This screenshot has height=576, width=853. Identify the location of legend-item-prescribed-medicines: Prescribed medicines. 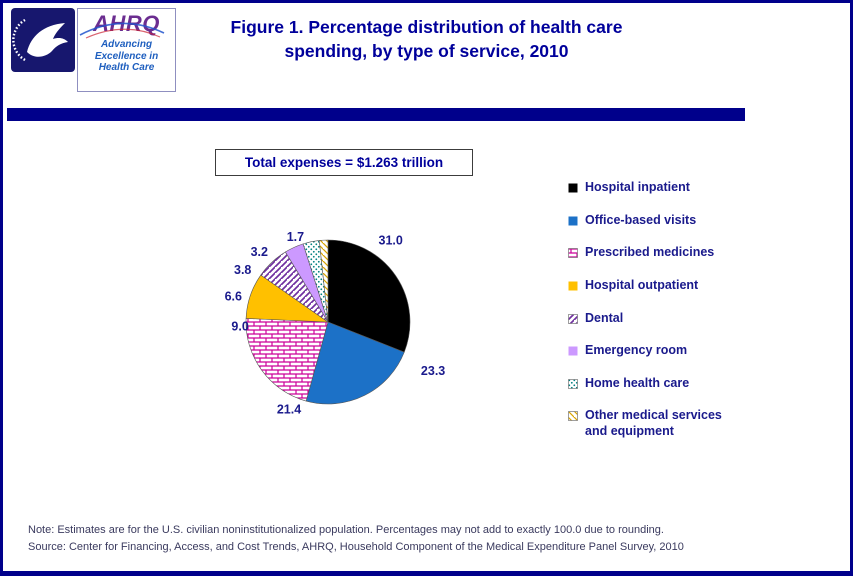
(665, 253).